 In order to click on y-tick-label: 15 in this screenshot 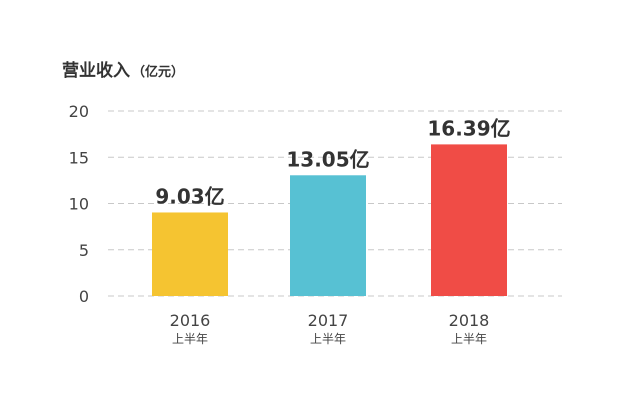, I will do `click(79, 157)`.